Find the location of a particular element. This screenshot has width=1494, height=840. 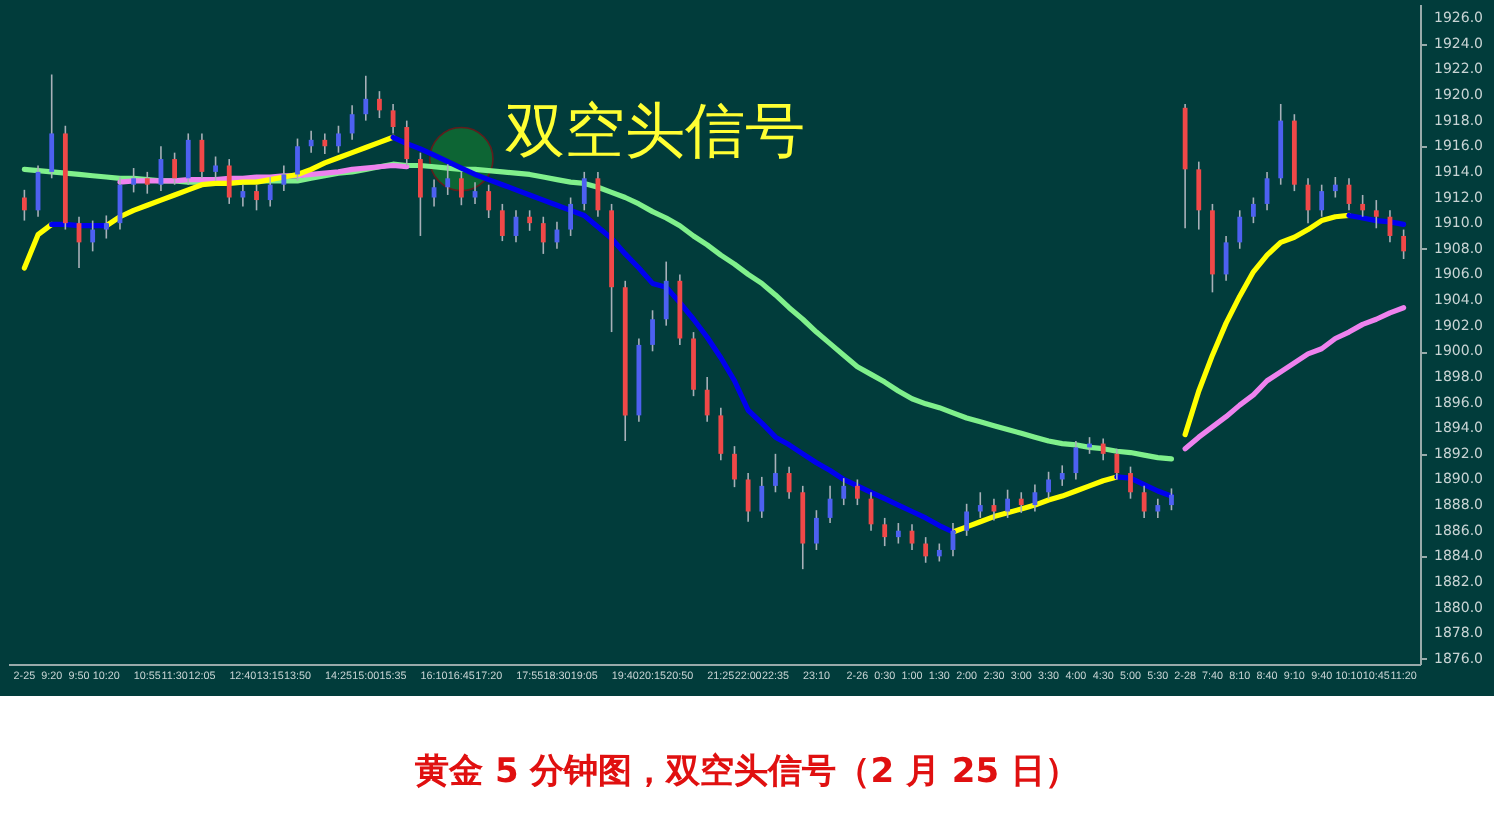

text: 黄金 5 分钟图，双空头信号（2 月 25 日） is located at coordinates (747, 772).